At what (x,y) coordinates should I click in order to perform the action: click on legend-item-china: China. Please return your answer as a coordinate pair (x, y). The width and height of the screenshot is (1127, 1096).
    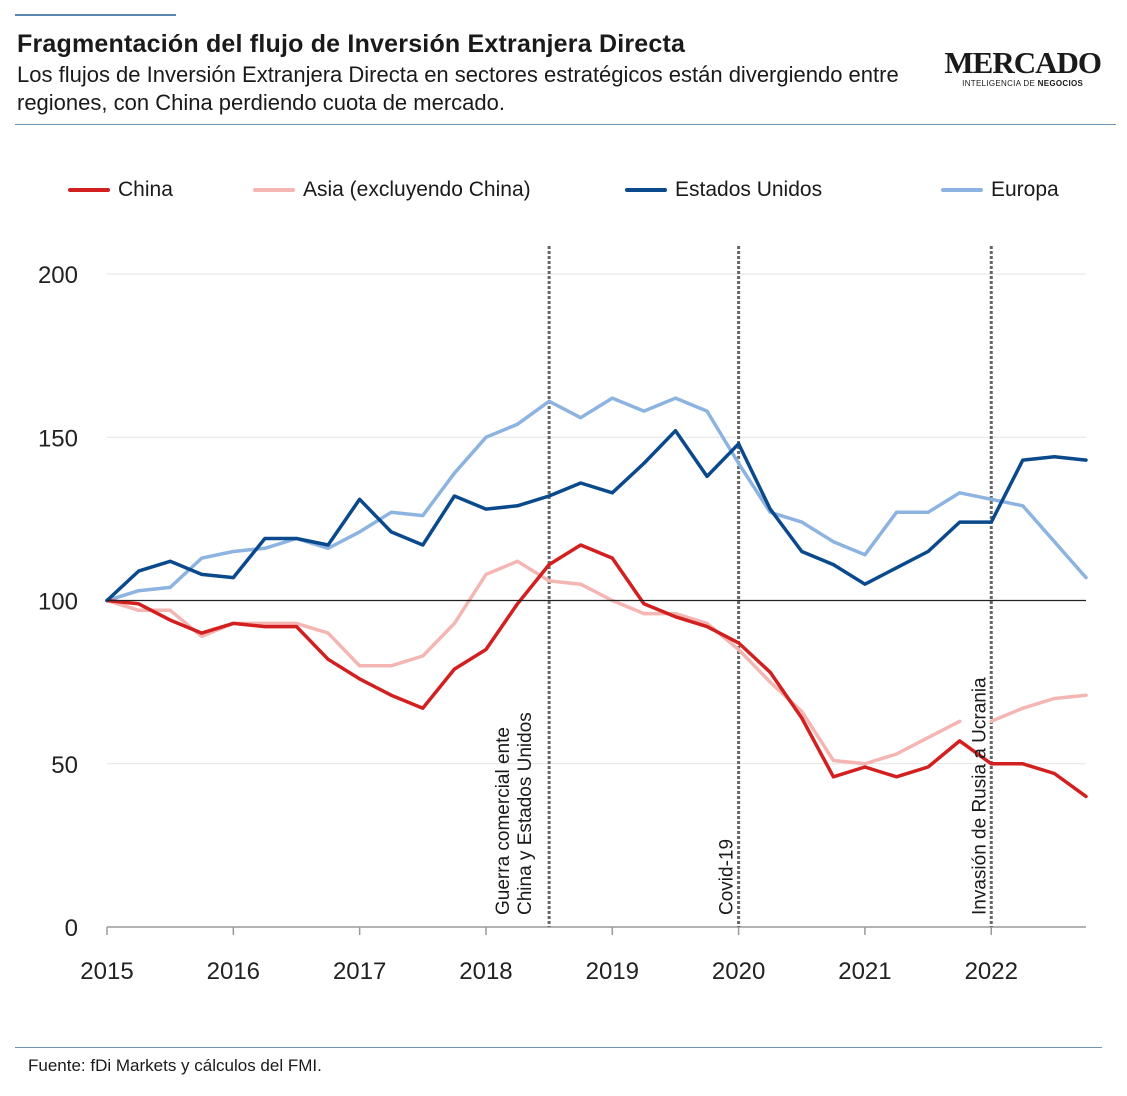
    Looking at the image, I should click on (120, 190).